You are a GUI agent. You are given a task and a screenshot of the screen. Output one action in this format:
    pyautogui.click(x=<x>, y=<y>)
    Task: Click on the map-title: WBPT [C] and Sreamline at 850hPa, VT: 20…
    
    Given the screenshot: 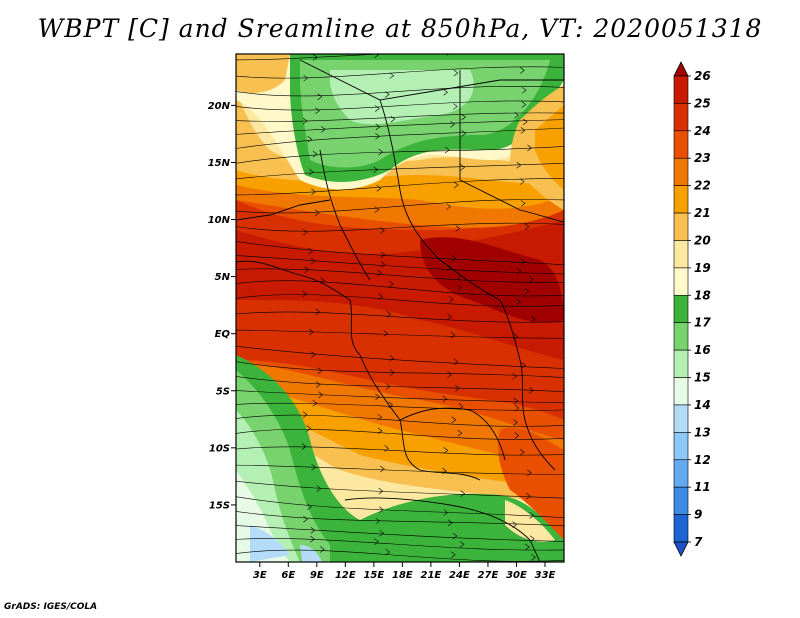 What is the action you would take?
    pyautogui.click(x=400, y=28)
    